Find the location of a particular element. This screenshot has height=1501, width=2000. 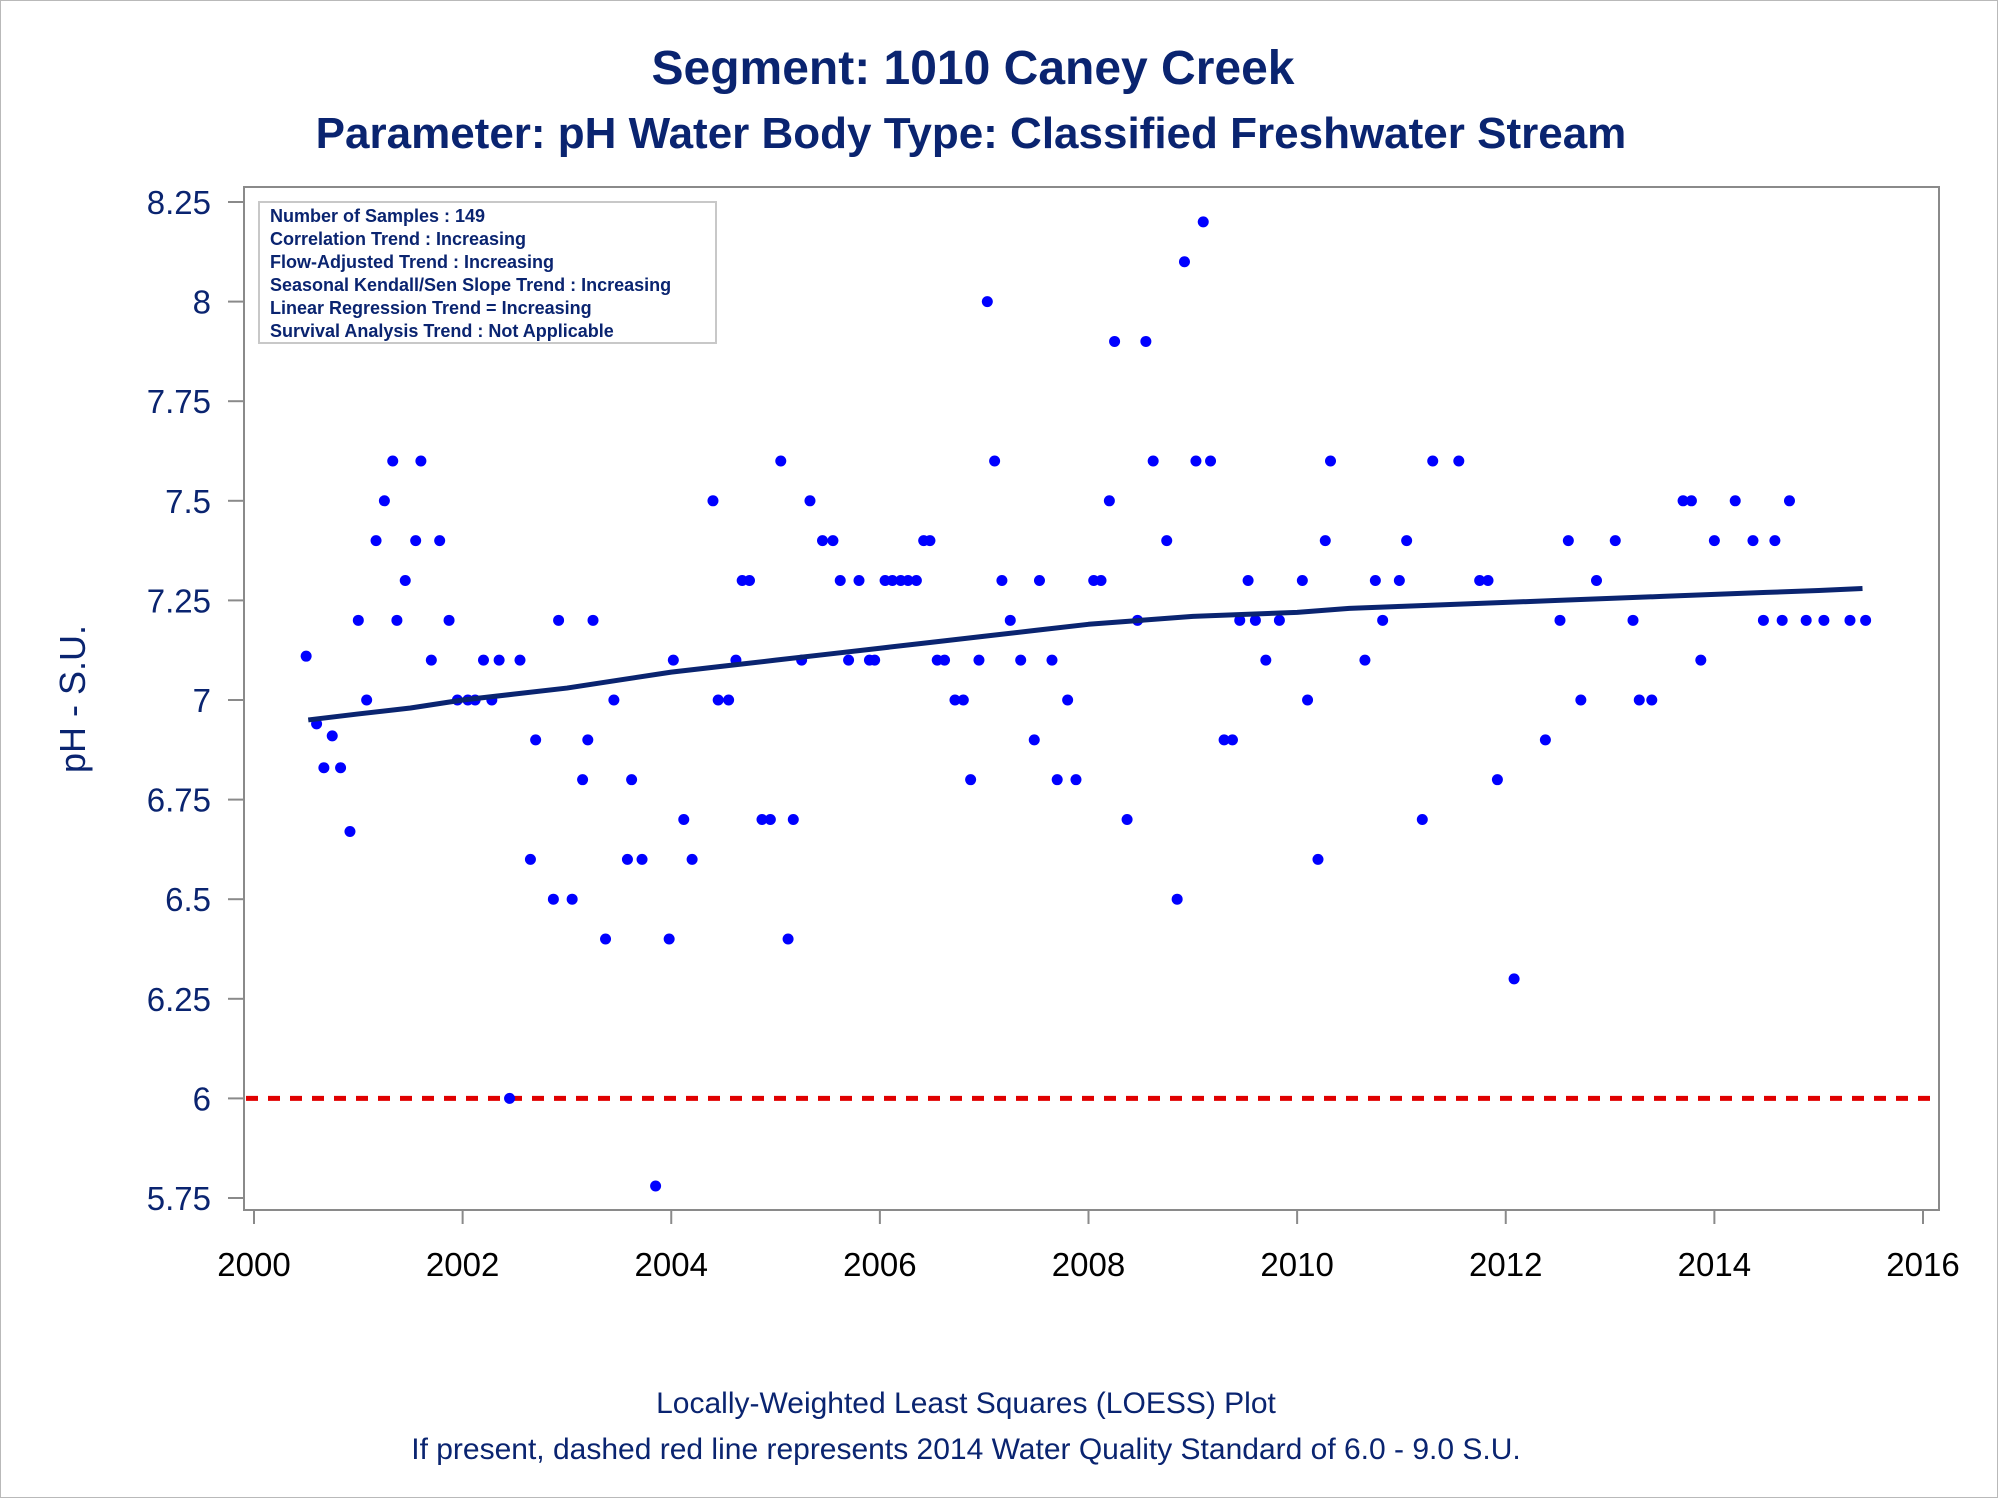

chart-title: Segment: 1010 Caney Creek is located at coordinates (973, 68).